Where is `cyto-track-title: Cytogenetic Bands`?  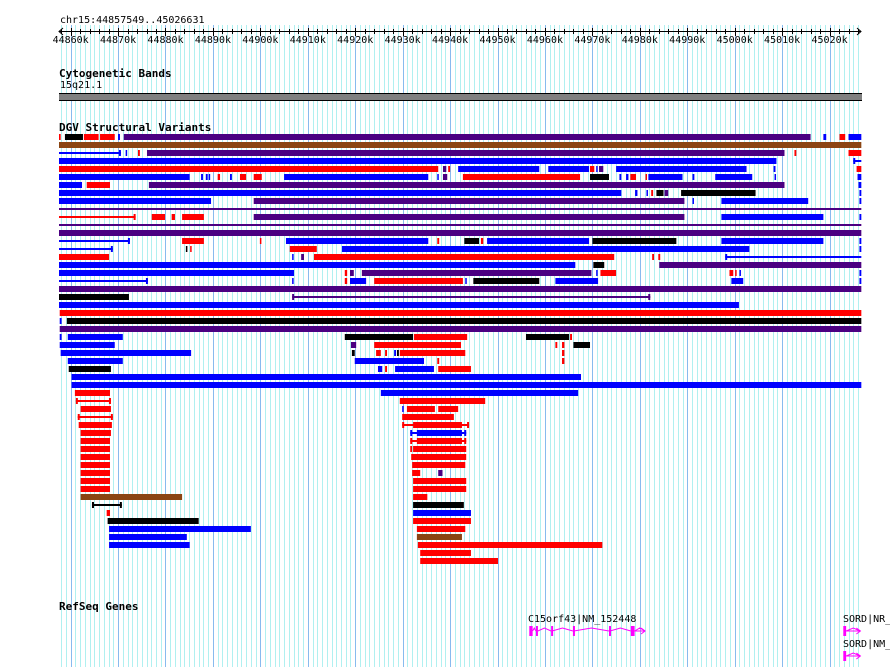
cyto-track-title: Cytogenetic Bands is located at coordinates (115, 73).